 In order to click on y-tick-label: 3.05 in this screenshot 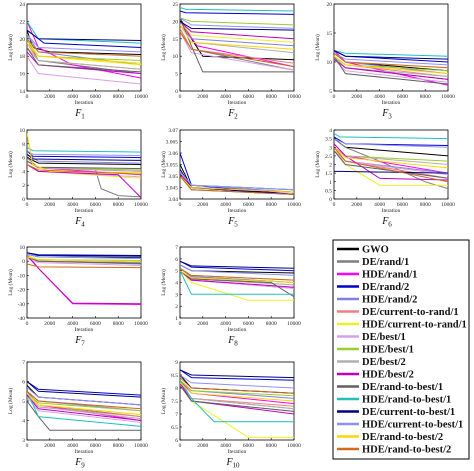, I will do `click(173, 177)`.